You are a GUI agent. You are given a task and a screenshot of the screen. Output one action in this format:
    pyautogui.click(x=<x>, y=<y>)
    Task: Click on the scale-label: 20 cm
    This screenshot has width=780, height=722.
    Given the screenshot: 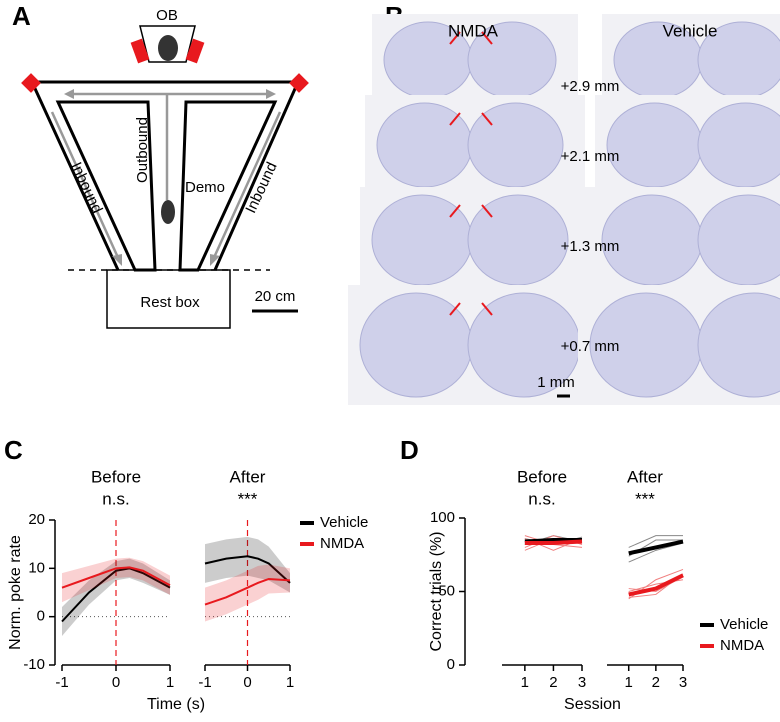 What is the action you would take?
    pyautogui.click(x=275, y=296)
    